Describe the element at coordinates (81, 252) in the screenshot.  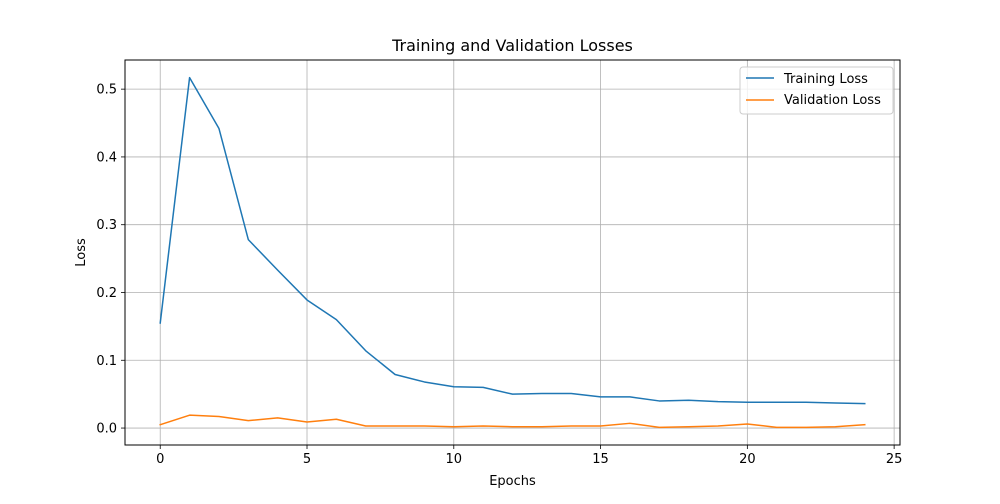
I see `y-axis-label: Loss` at that location.